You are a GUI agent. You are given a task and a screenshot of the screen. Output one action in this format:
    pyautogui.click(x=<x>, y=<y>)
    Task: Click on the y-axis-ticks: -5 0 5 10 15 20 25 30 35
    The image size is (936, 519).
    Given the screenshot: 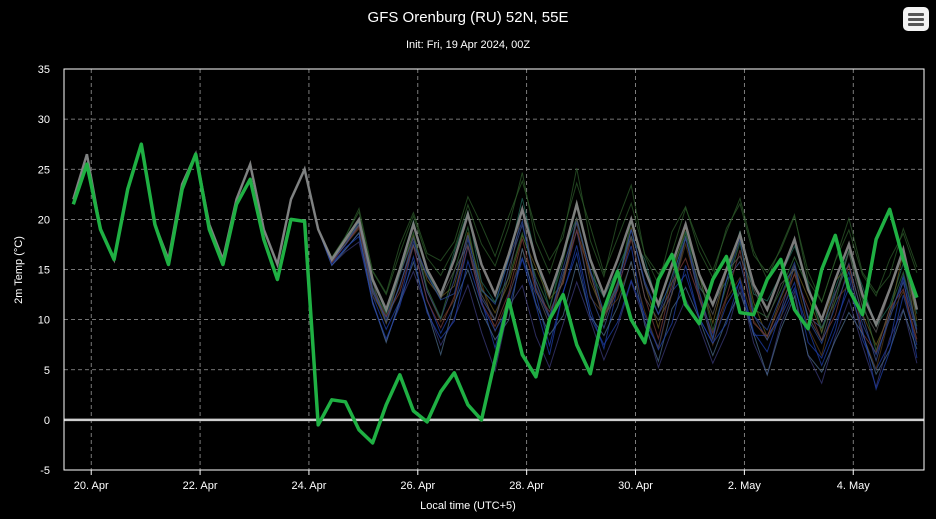 What is the action you would take?
    pyautogui.click(x=44, y=270)
    